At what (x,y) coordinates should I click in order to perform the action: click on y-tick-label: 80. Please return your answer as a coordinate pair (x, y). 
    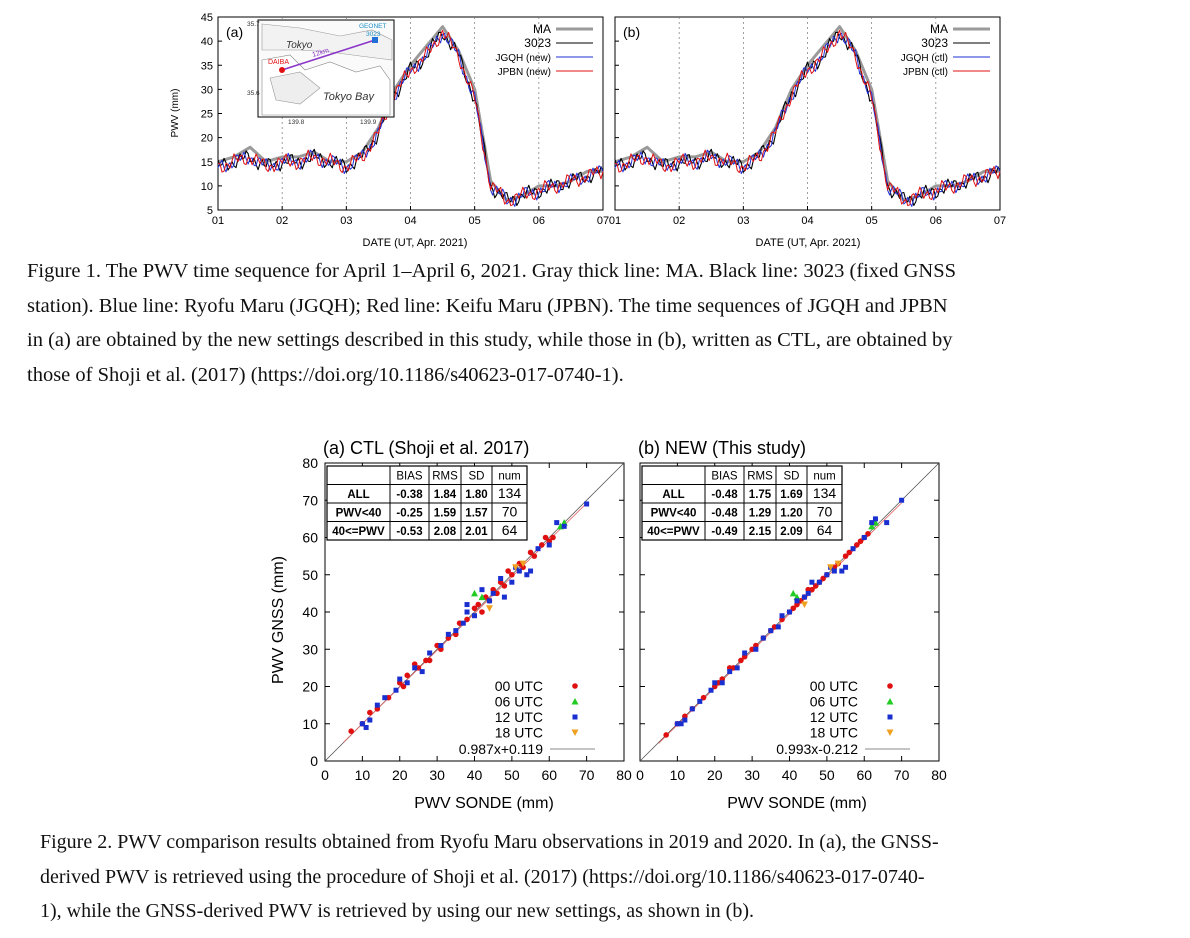
    Looking at the image, I should click on (310, 463).